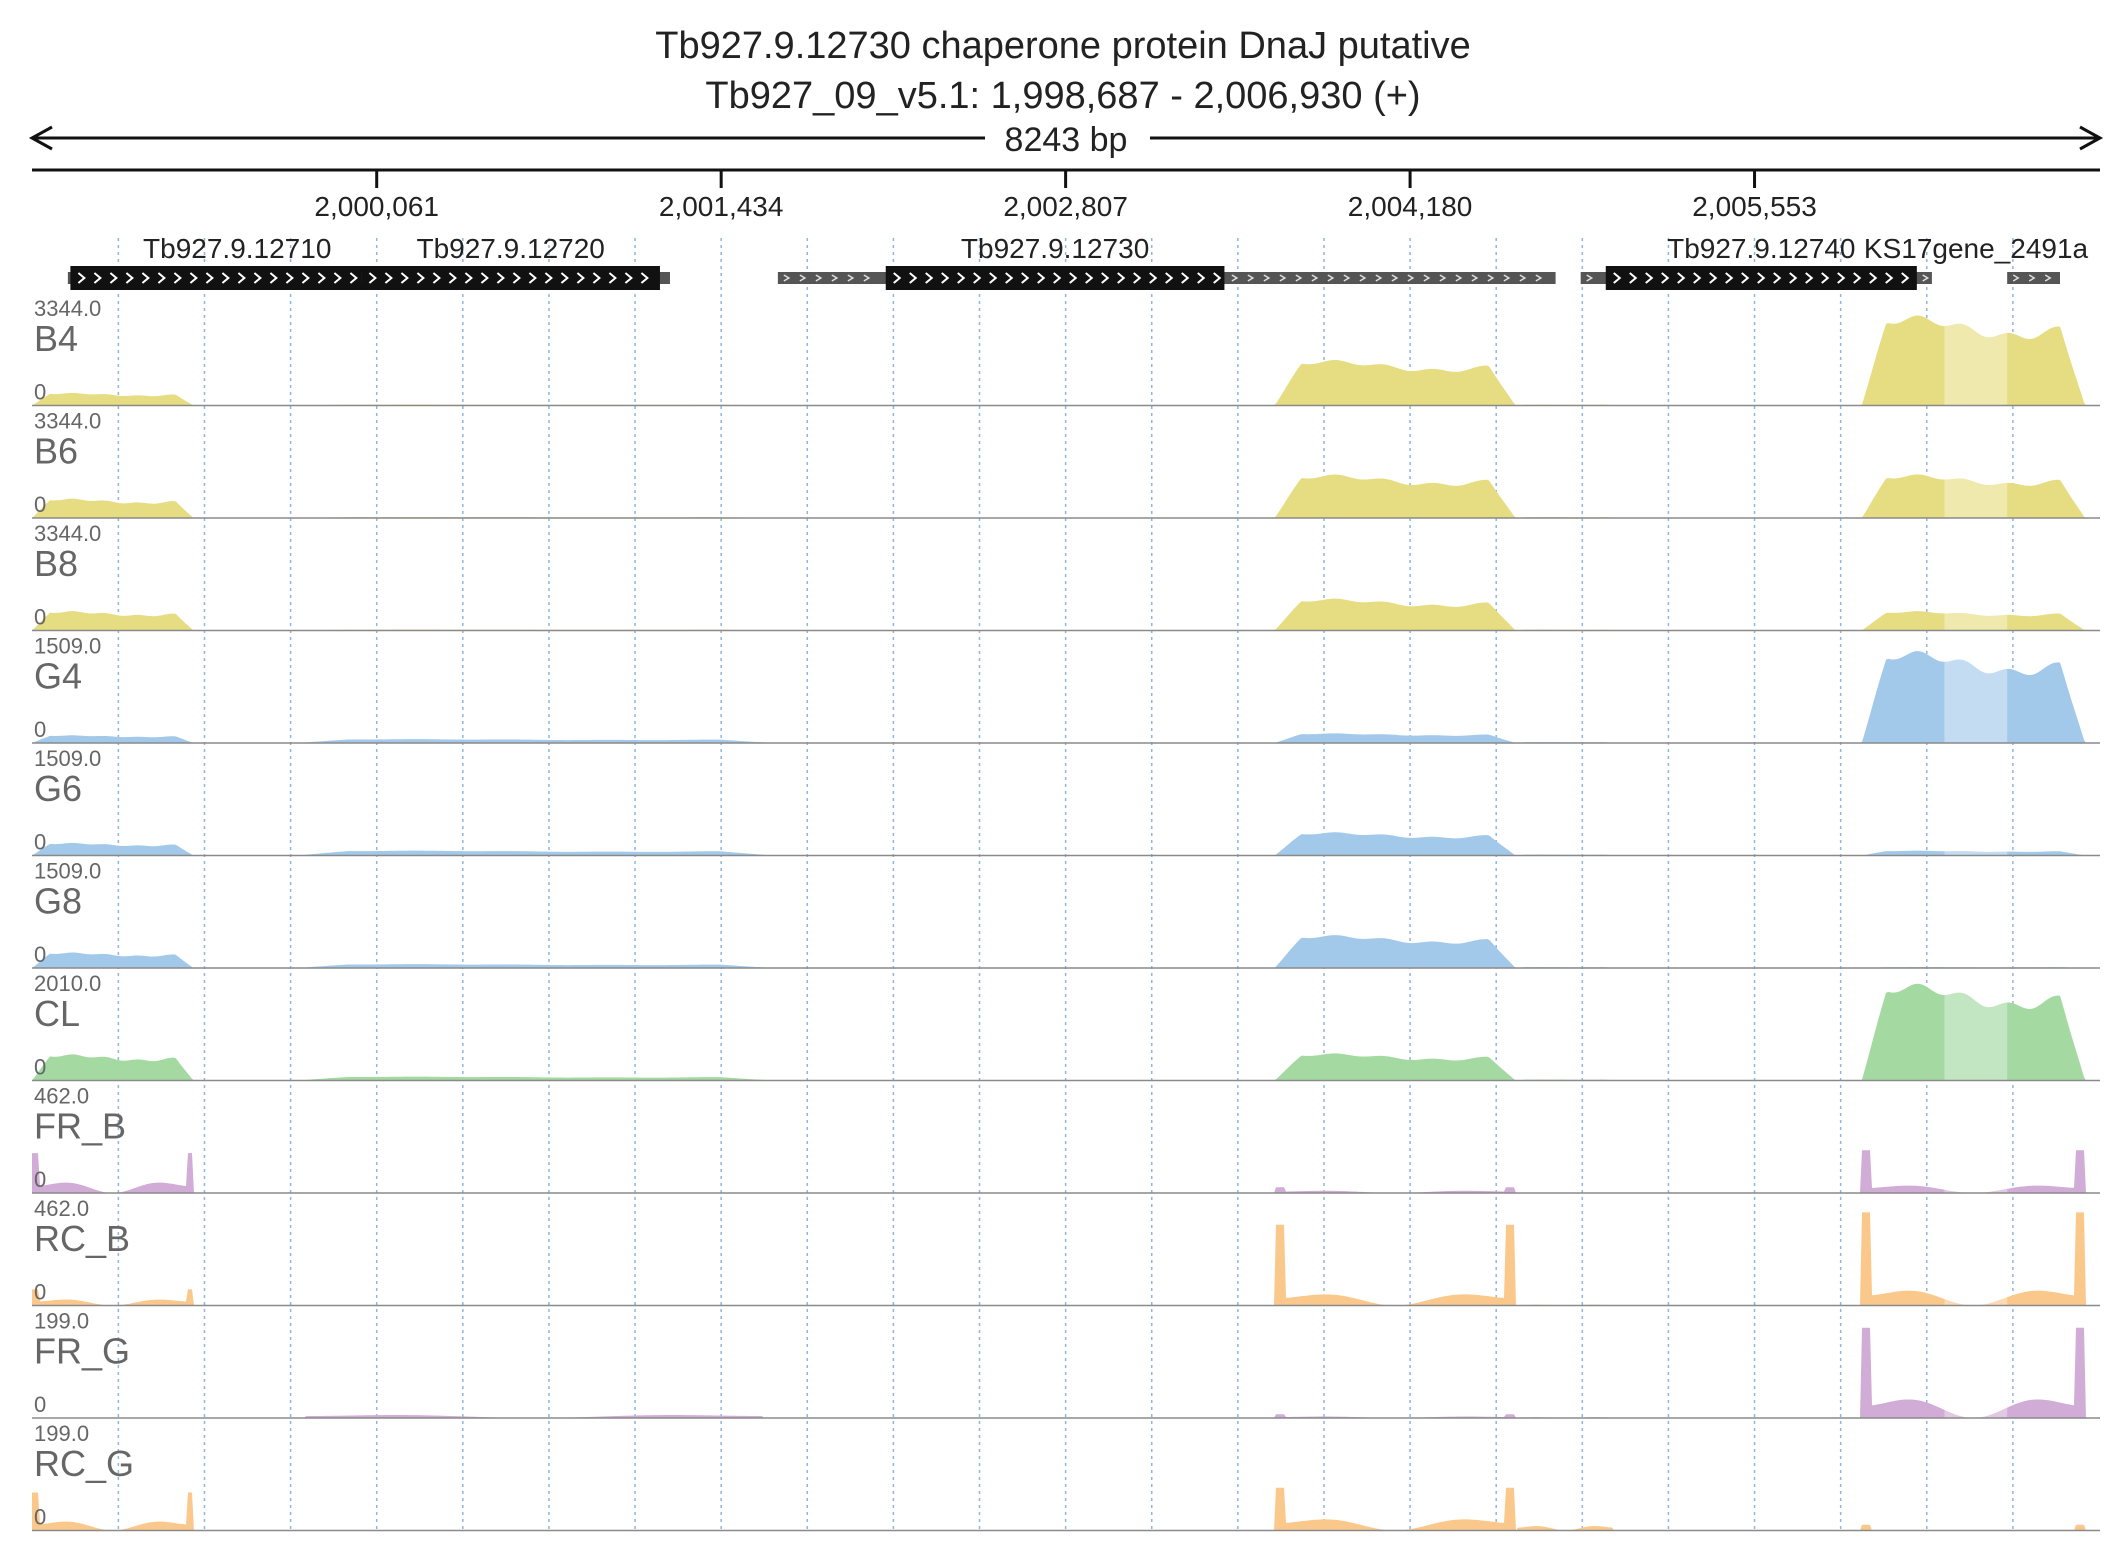 This screenshot has height=1561, width=2126. What do you see at coordinates (237, 248) in the screenshot?
I see `gene-label: Tb927.9.12710` at bounding box center [237, 248].